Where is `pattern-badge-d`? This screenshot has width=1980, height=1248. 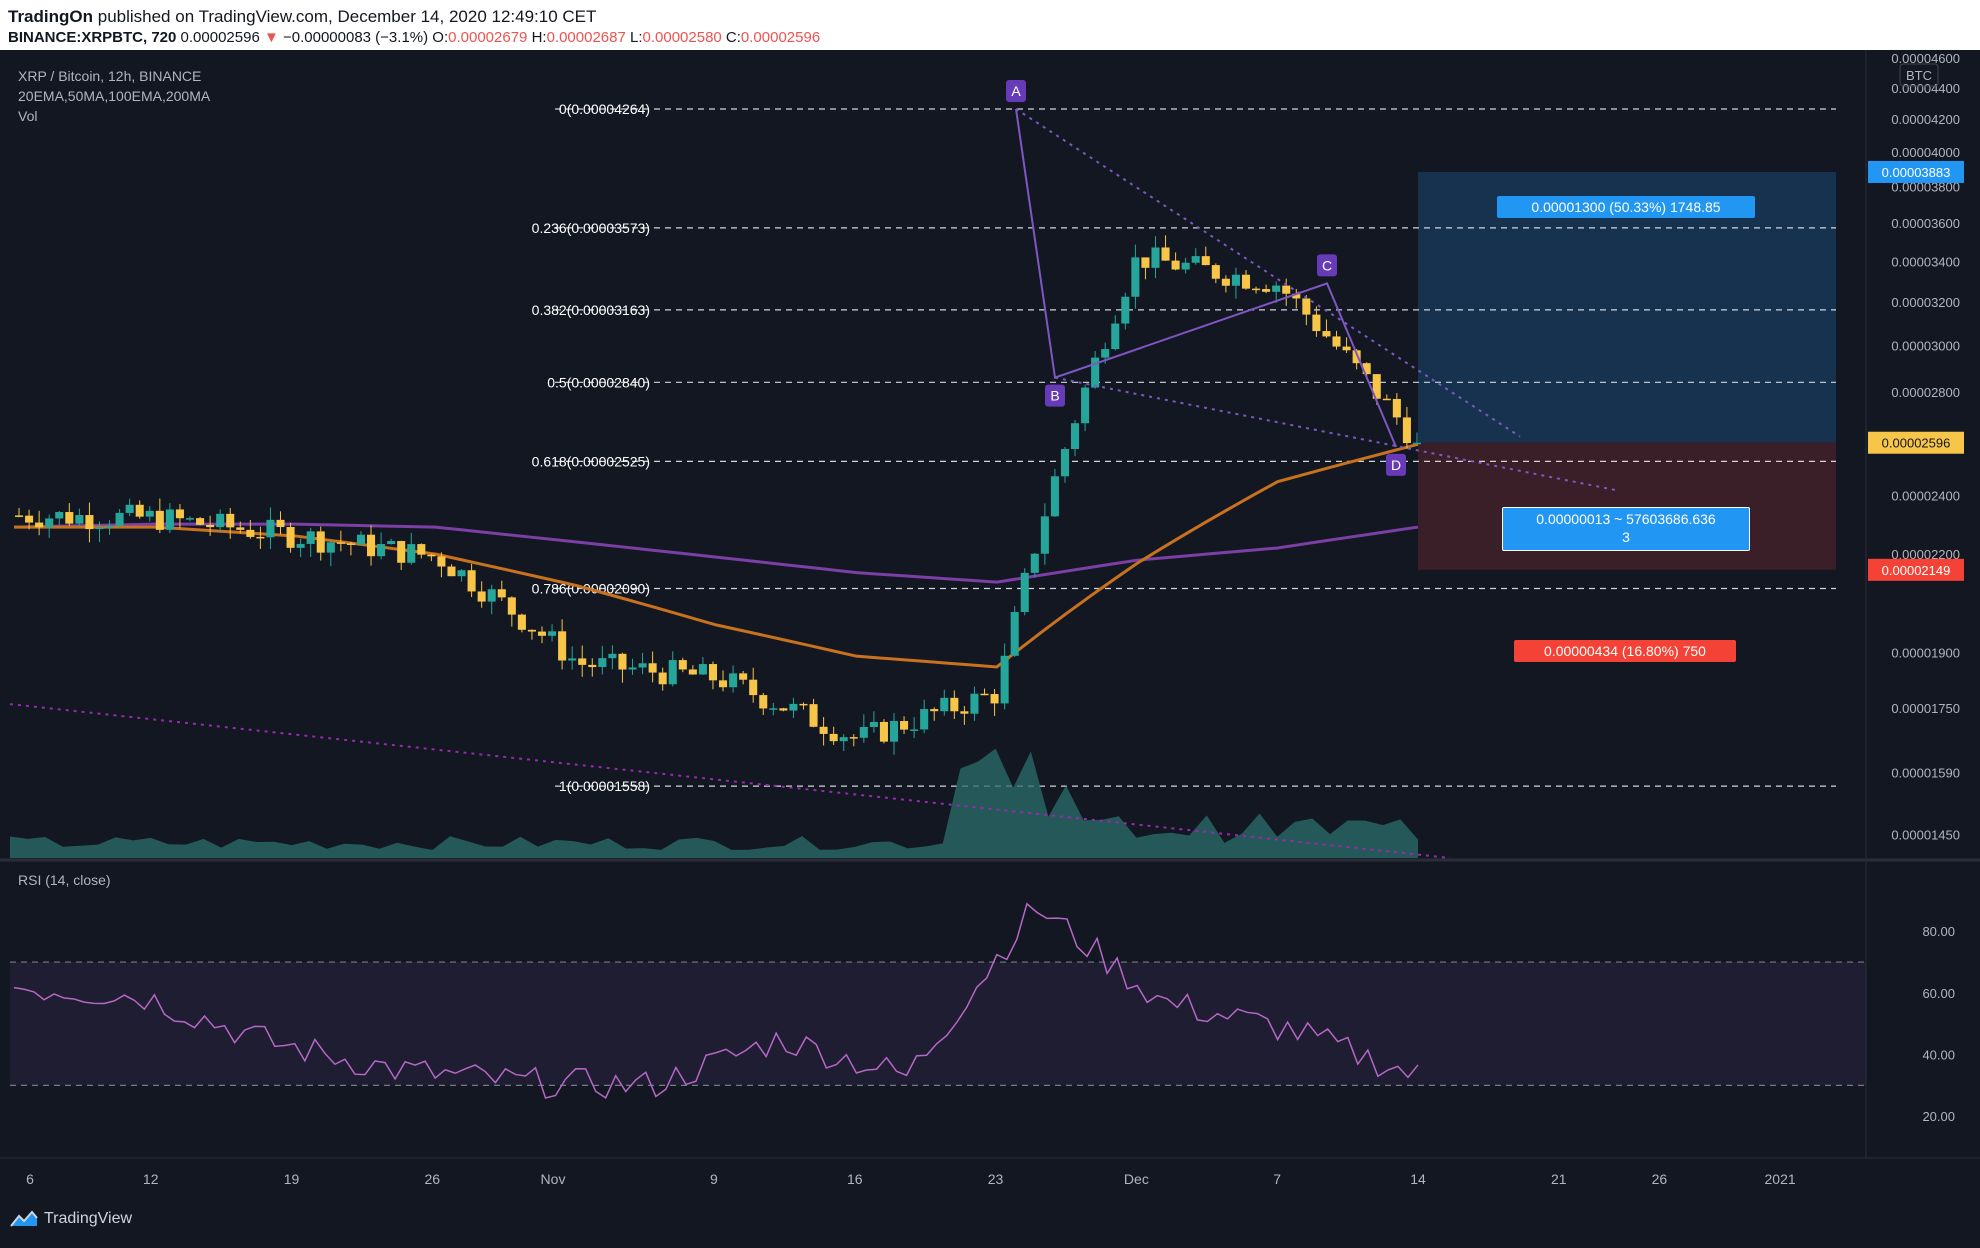 pattern-badge-d is located at coordinates (1396, 464).